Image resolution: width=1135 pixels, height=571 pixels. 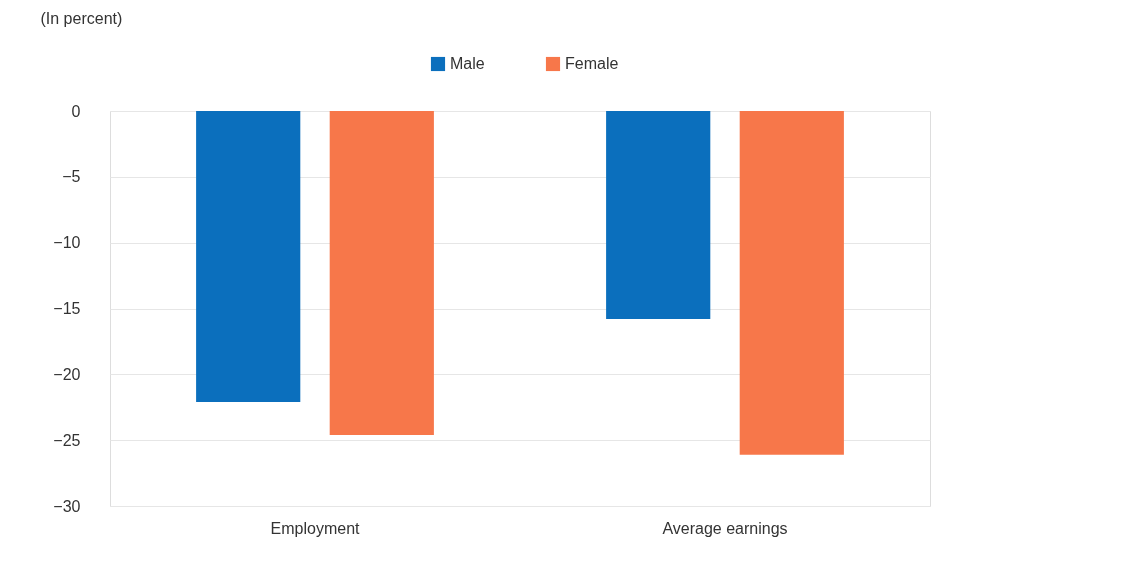 What do you see at coordinates (81, 18) in the screenshot?
I see `y-axis-title: (In percent)` at bounding box center [81, 18].